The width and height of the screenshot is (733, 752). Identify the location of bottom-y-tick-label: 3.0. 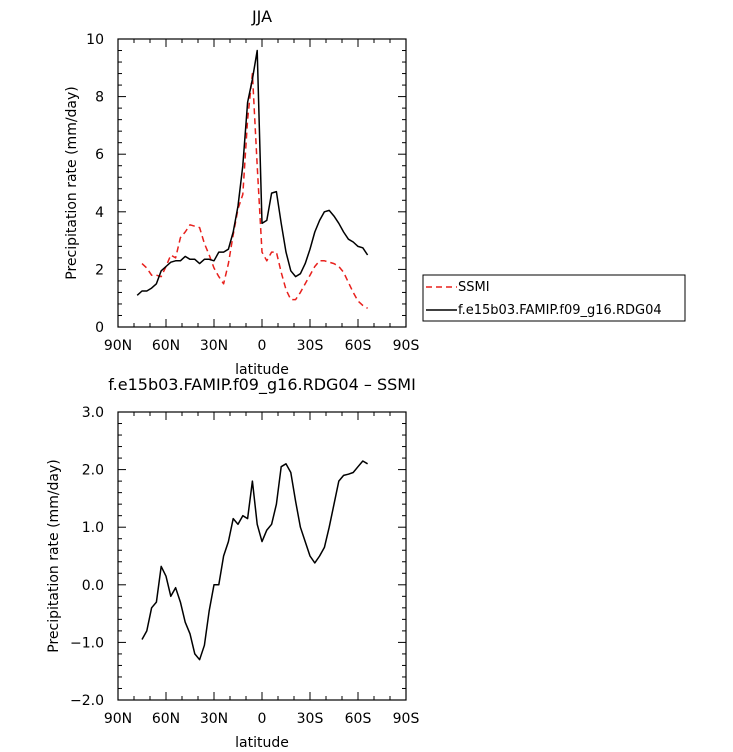
(93, 413).